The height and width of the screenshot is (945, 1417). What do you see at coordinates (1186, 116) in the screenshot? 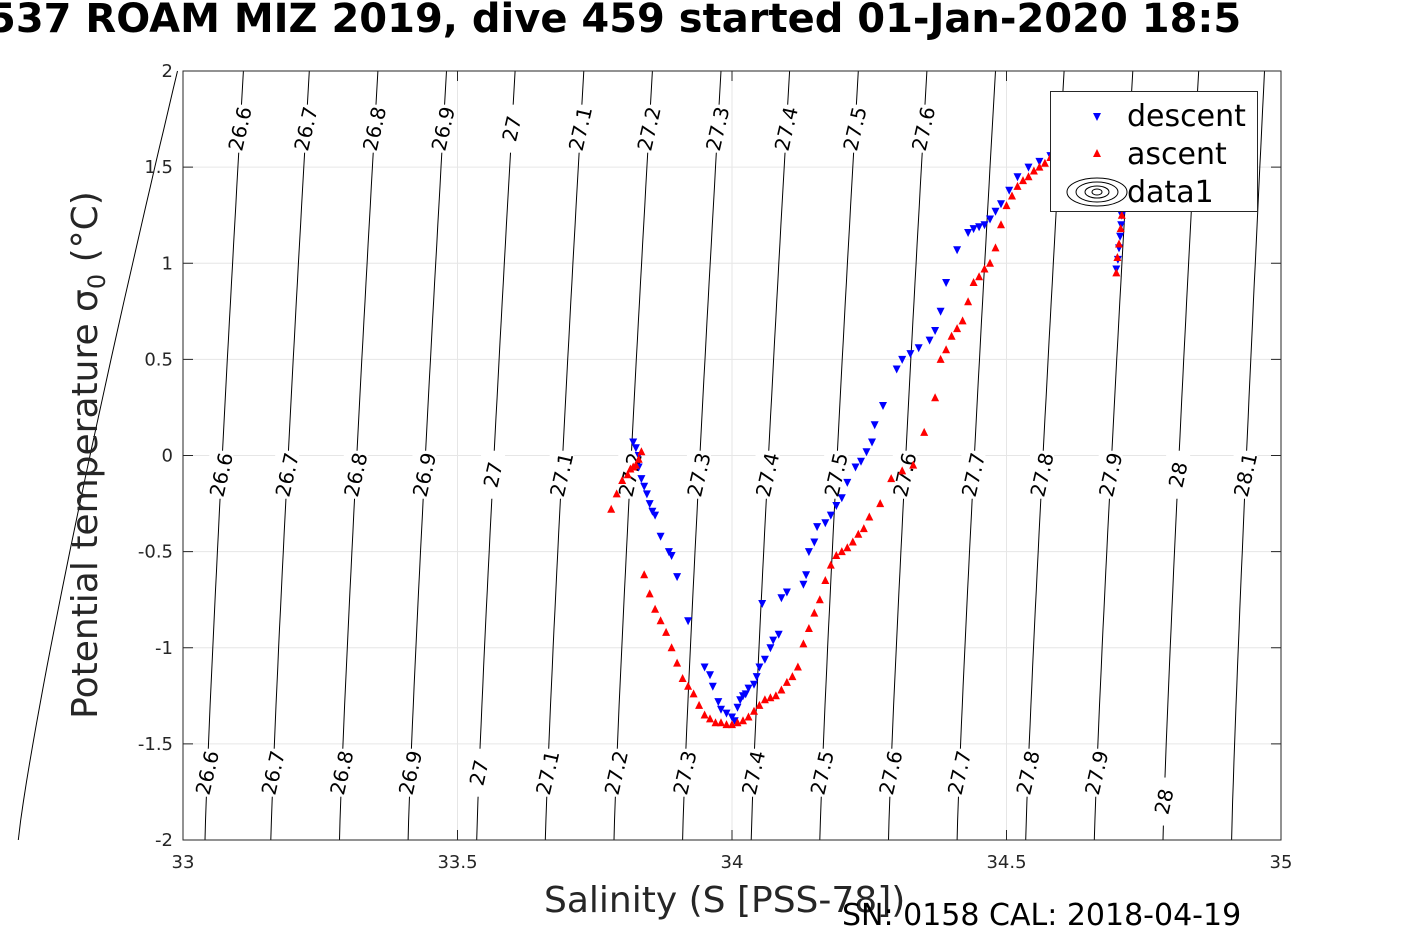
I see `legend-label-descent: descent` at bounding box center [1186, 116].